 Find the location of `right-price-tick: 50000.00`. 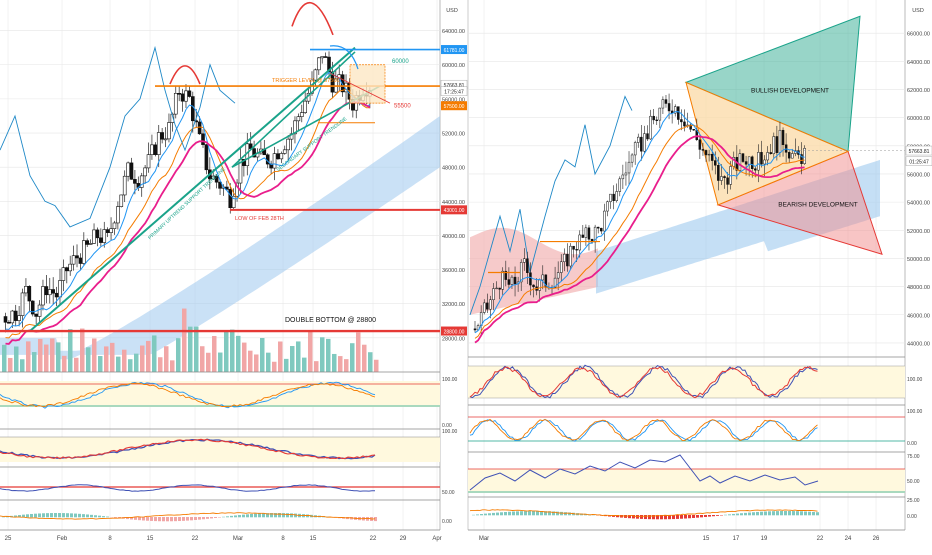

right-price-tick: 50000.00 is located at coordinates (918, 260).